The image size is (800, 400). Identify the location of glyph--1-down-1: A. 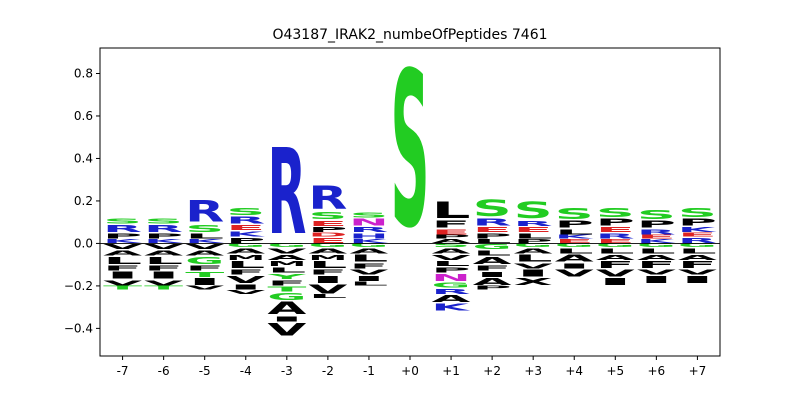
(368, 251).